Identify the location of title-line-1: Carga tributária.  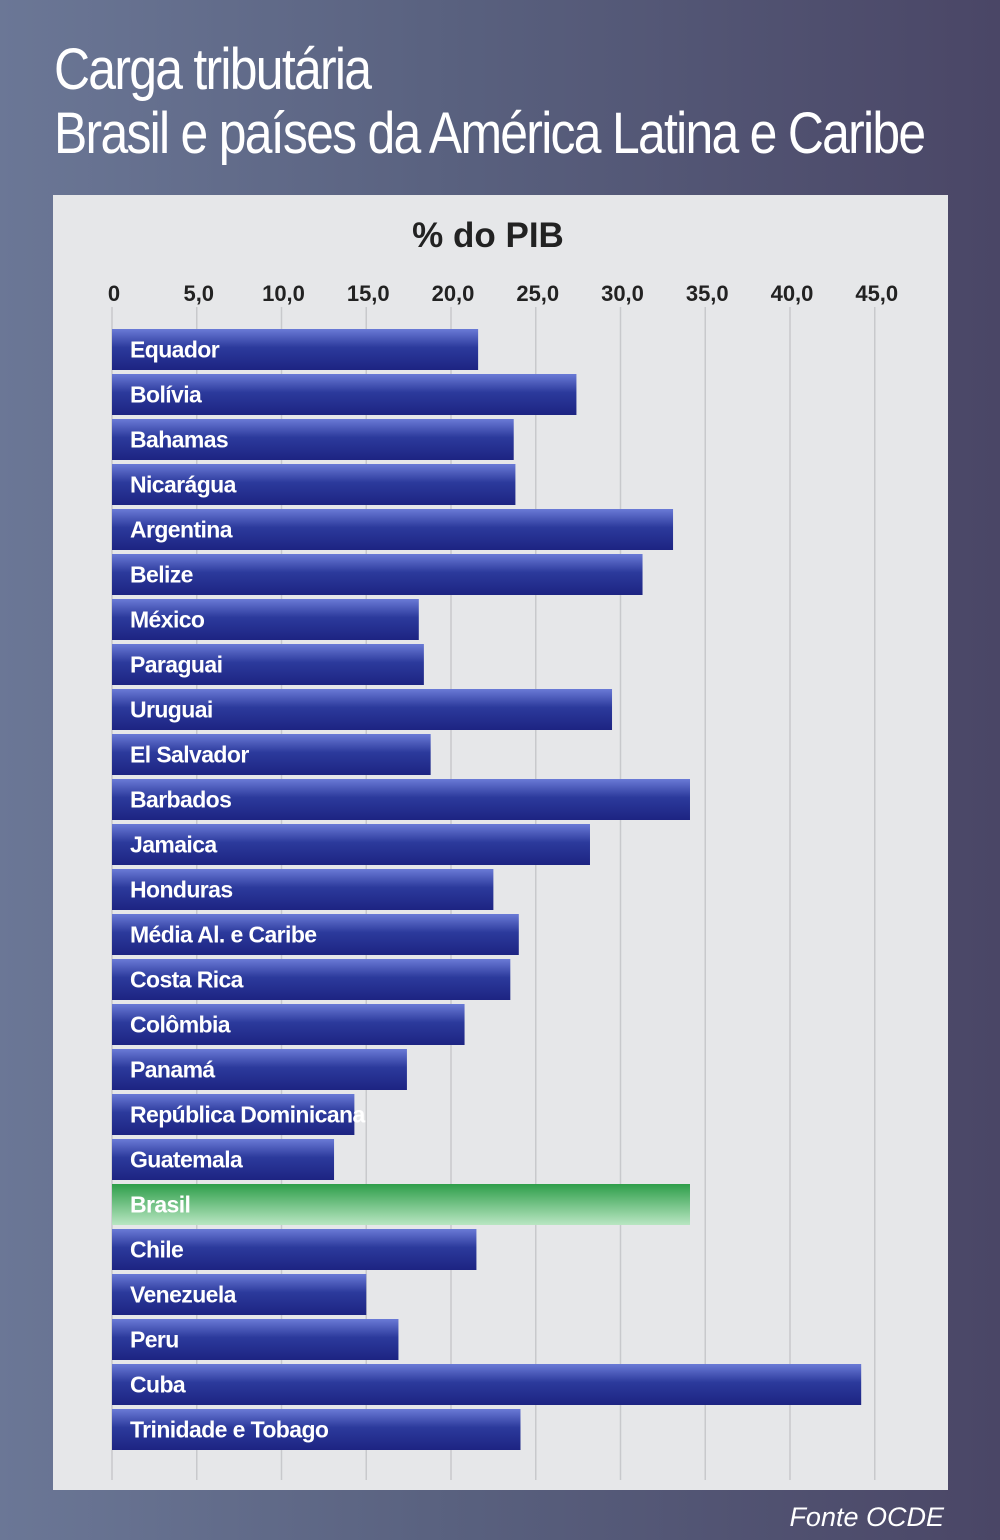
(213, 69).